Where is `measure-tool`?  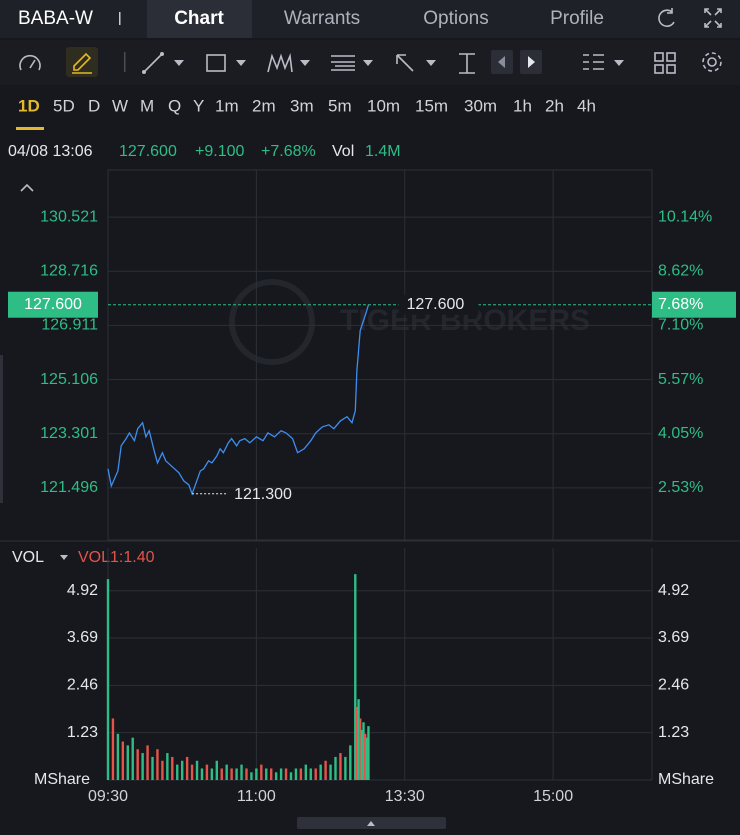 measure-tool is located at coordinates (467, 63).